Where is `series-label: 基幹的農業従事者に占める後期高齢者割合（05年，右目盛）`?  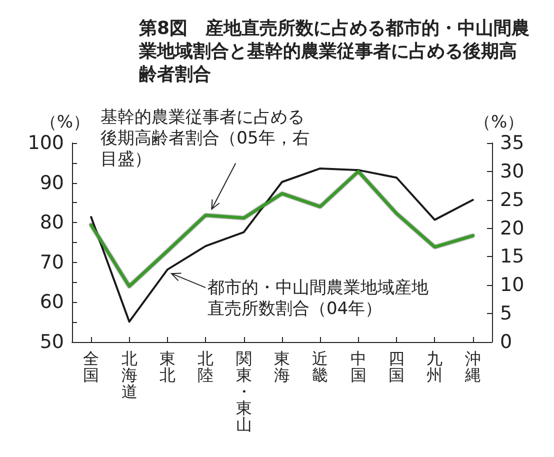
series-label: 基幹的農業従事者に占める後期高齢者割合（05年，右目盛） is located at coordinates (205, 139).